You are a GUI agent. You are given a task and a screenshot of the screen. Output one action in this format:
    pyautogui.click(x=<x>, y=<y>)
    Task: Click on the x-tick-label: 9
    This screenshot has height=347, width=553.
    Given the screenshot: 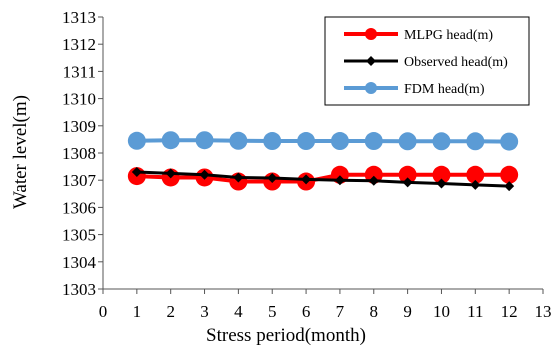 What is the action you would take?
    pyautogui.click(x=407, y=311)
    